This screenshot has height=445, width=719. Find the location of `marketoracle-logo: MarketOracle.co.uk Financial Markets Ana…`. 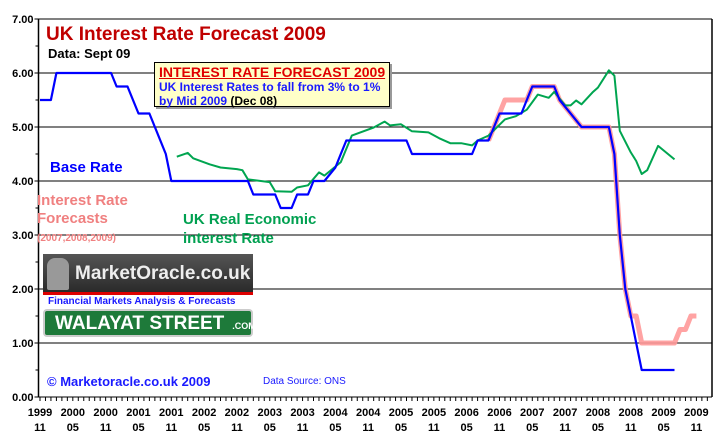

marketoracle-logo: MarketOracle.co.uk Financial Markets Ana… is located at coordinates (149, 296).